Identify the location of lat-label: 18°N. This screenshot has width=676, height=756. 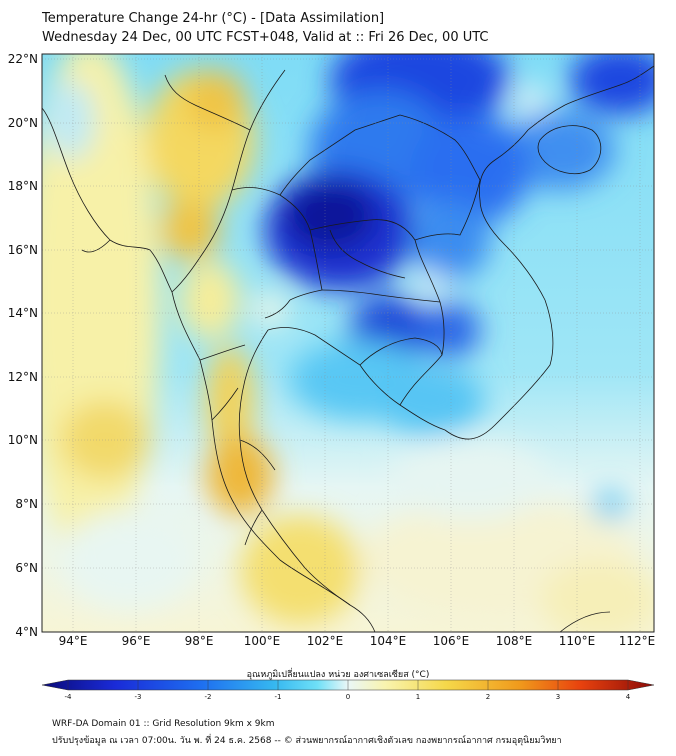
(23, 186).